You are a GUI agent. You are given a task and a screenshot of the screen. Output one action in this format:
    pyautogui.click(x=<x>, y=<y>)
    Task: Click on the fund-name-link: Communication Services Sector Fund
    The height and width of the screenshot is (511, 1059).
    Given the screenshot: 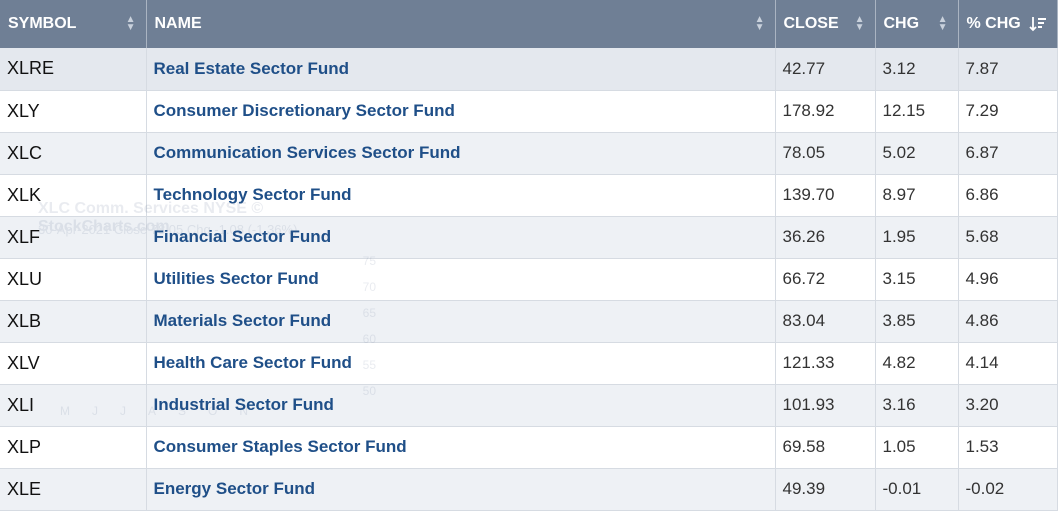 What is the action you would take?
    pyautogui.click(x=307, y=152)
    